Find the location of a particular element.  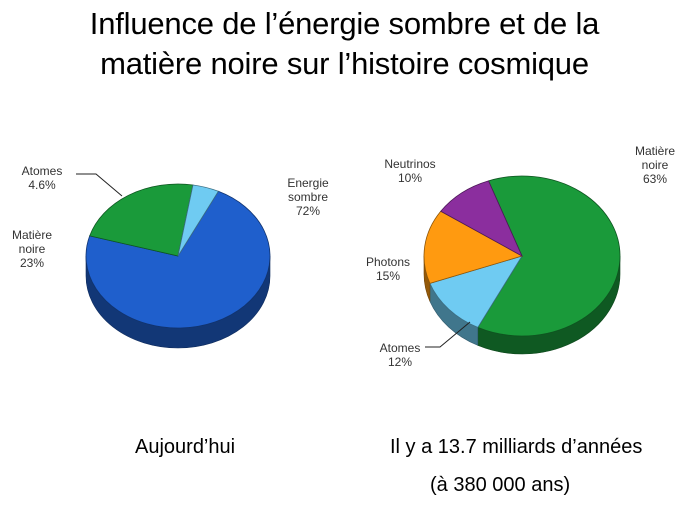

past-label-2: Photons 15% is located at coordinates (388, 269).